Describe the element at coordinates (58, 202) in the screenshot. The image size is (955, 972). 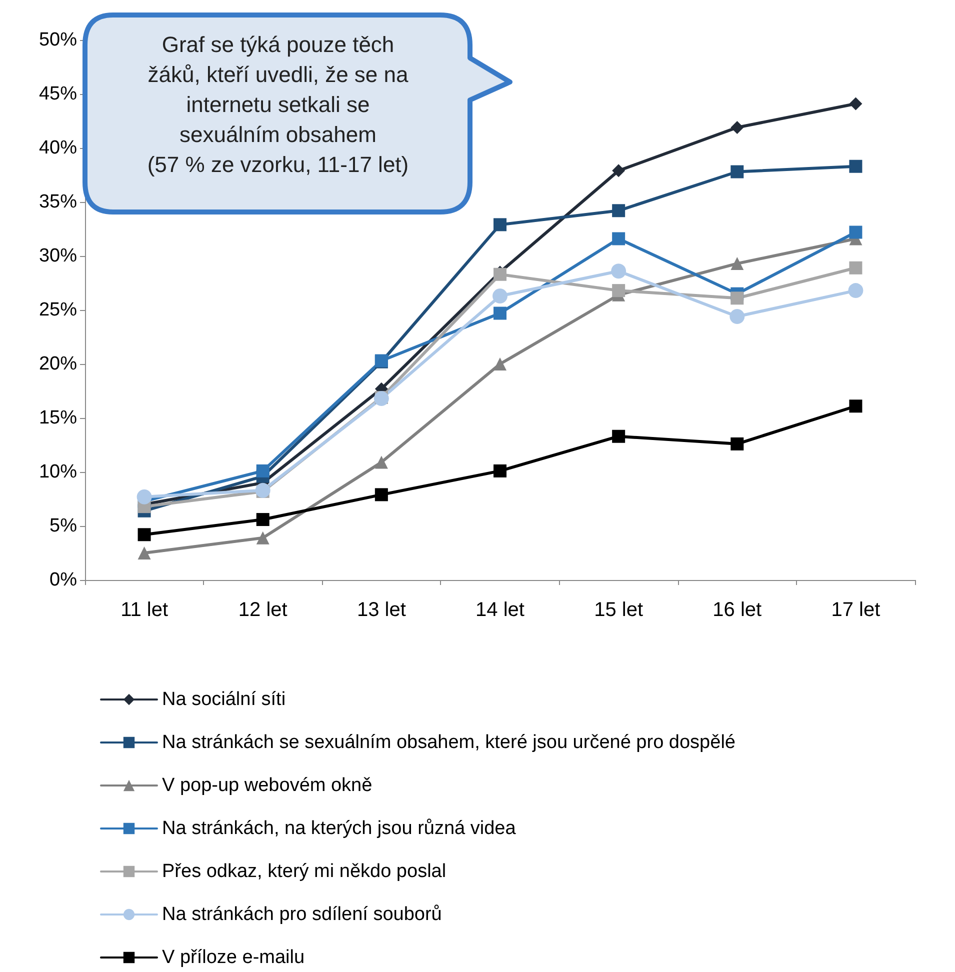
I see `y-tick-label: 35%` at that location.